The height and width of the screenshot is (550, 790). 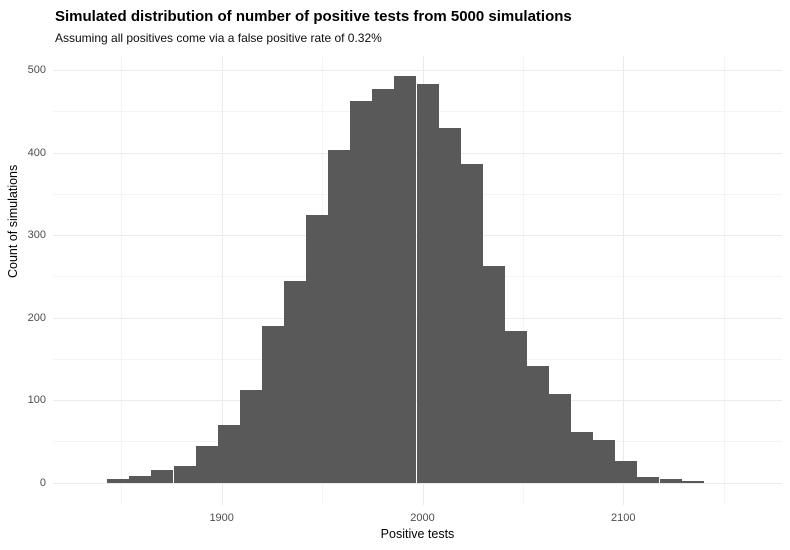 I want to click on x-tick-label: 2000, so click(x=422, y=518).